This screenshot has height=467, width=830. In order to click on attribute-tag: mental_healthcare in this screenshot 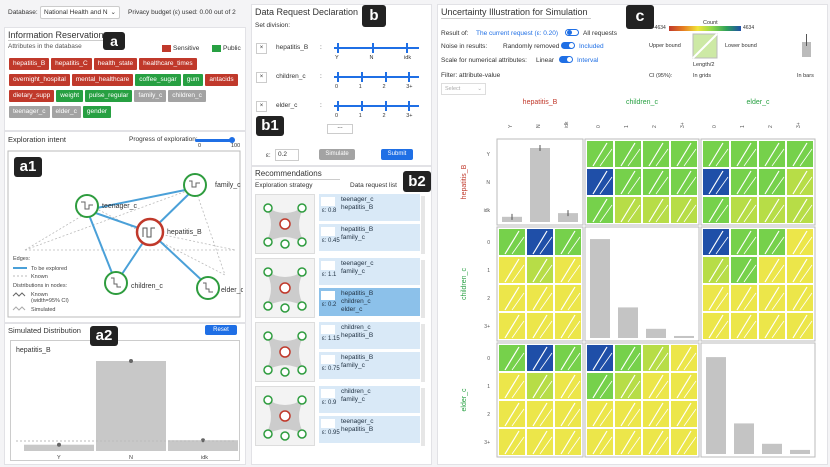, I will do `click(102, 80)`.